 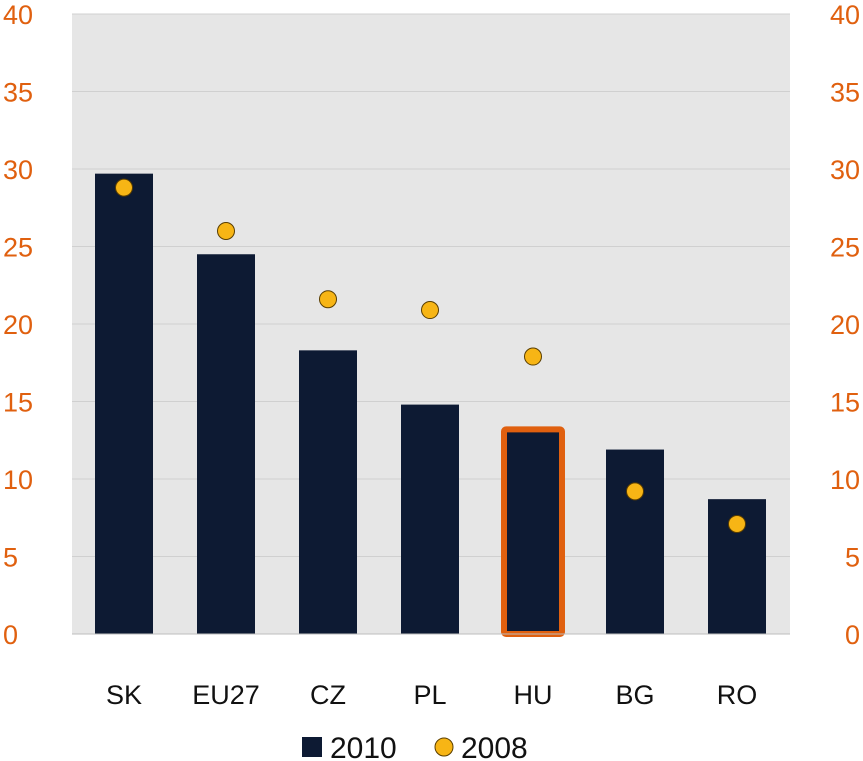 I want to click on right-axis: 0 5 10 15 20 25 30 35 40, so click(x=845, y=325).